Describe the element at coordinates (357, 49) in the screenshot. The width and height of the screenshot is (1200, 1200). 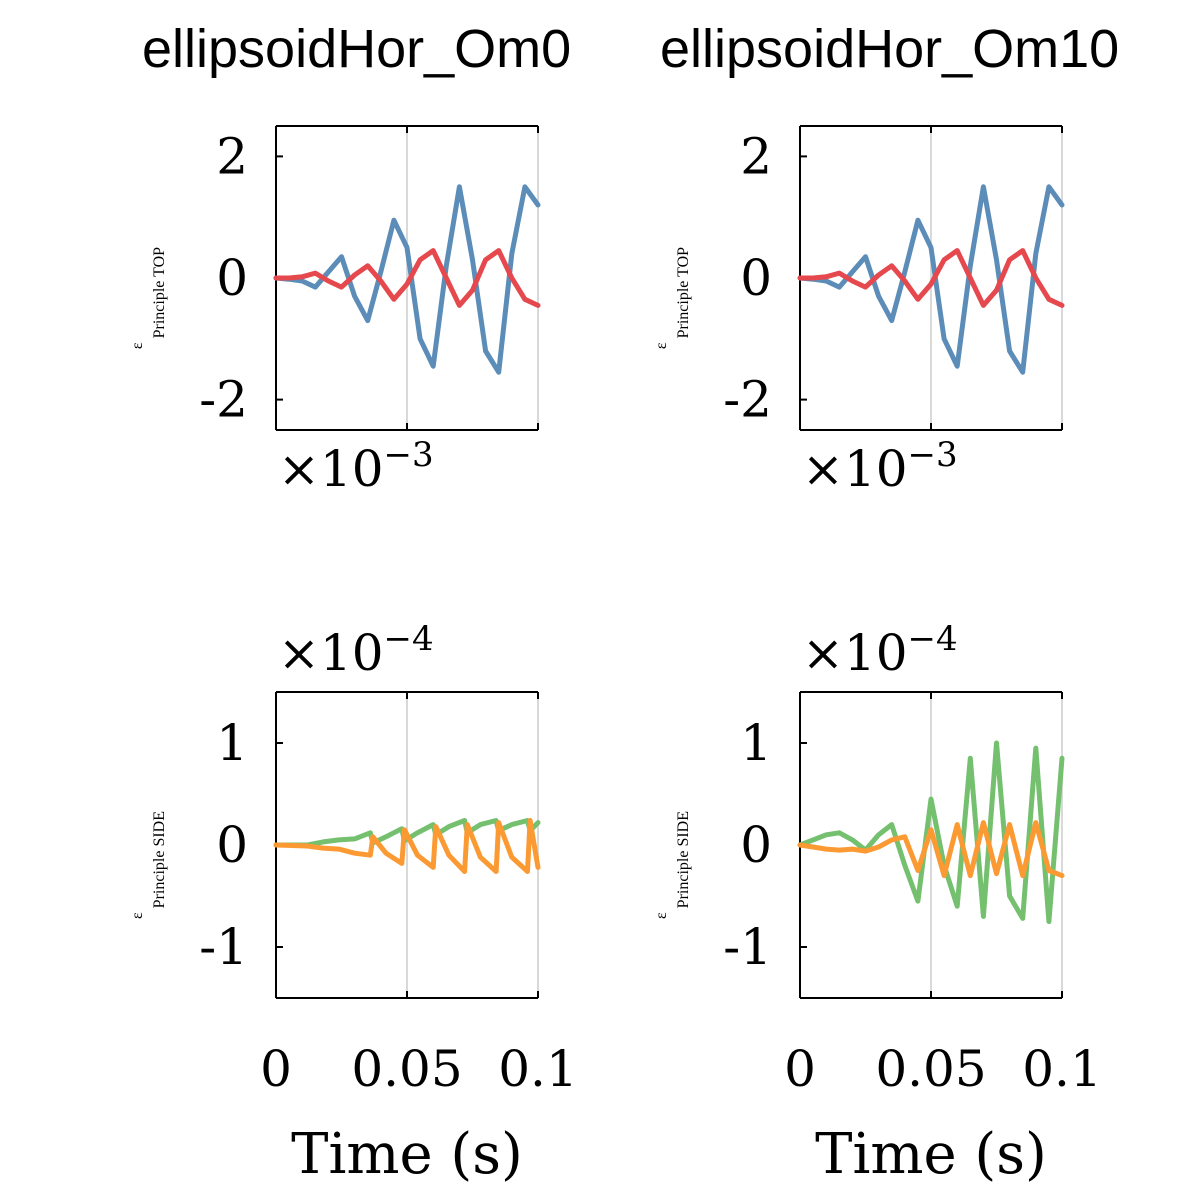
I see `title-left: ellipsoidHor_Om0` at that location.